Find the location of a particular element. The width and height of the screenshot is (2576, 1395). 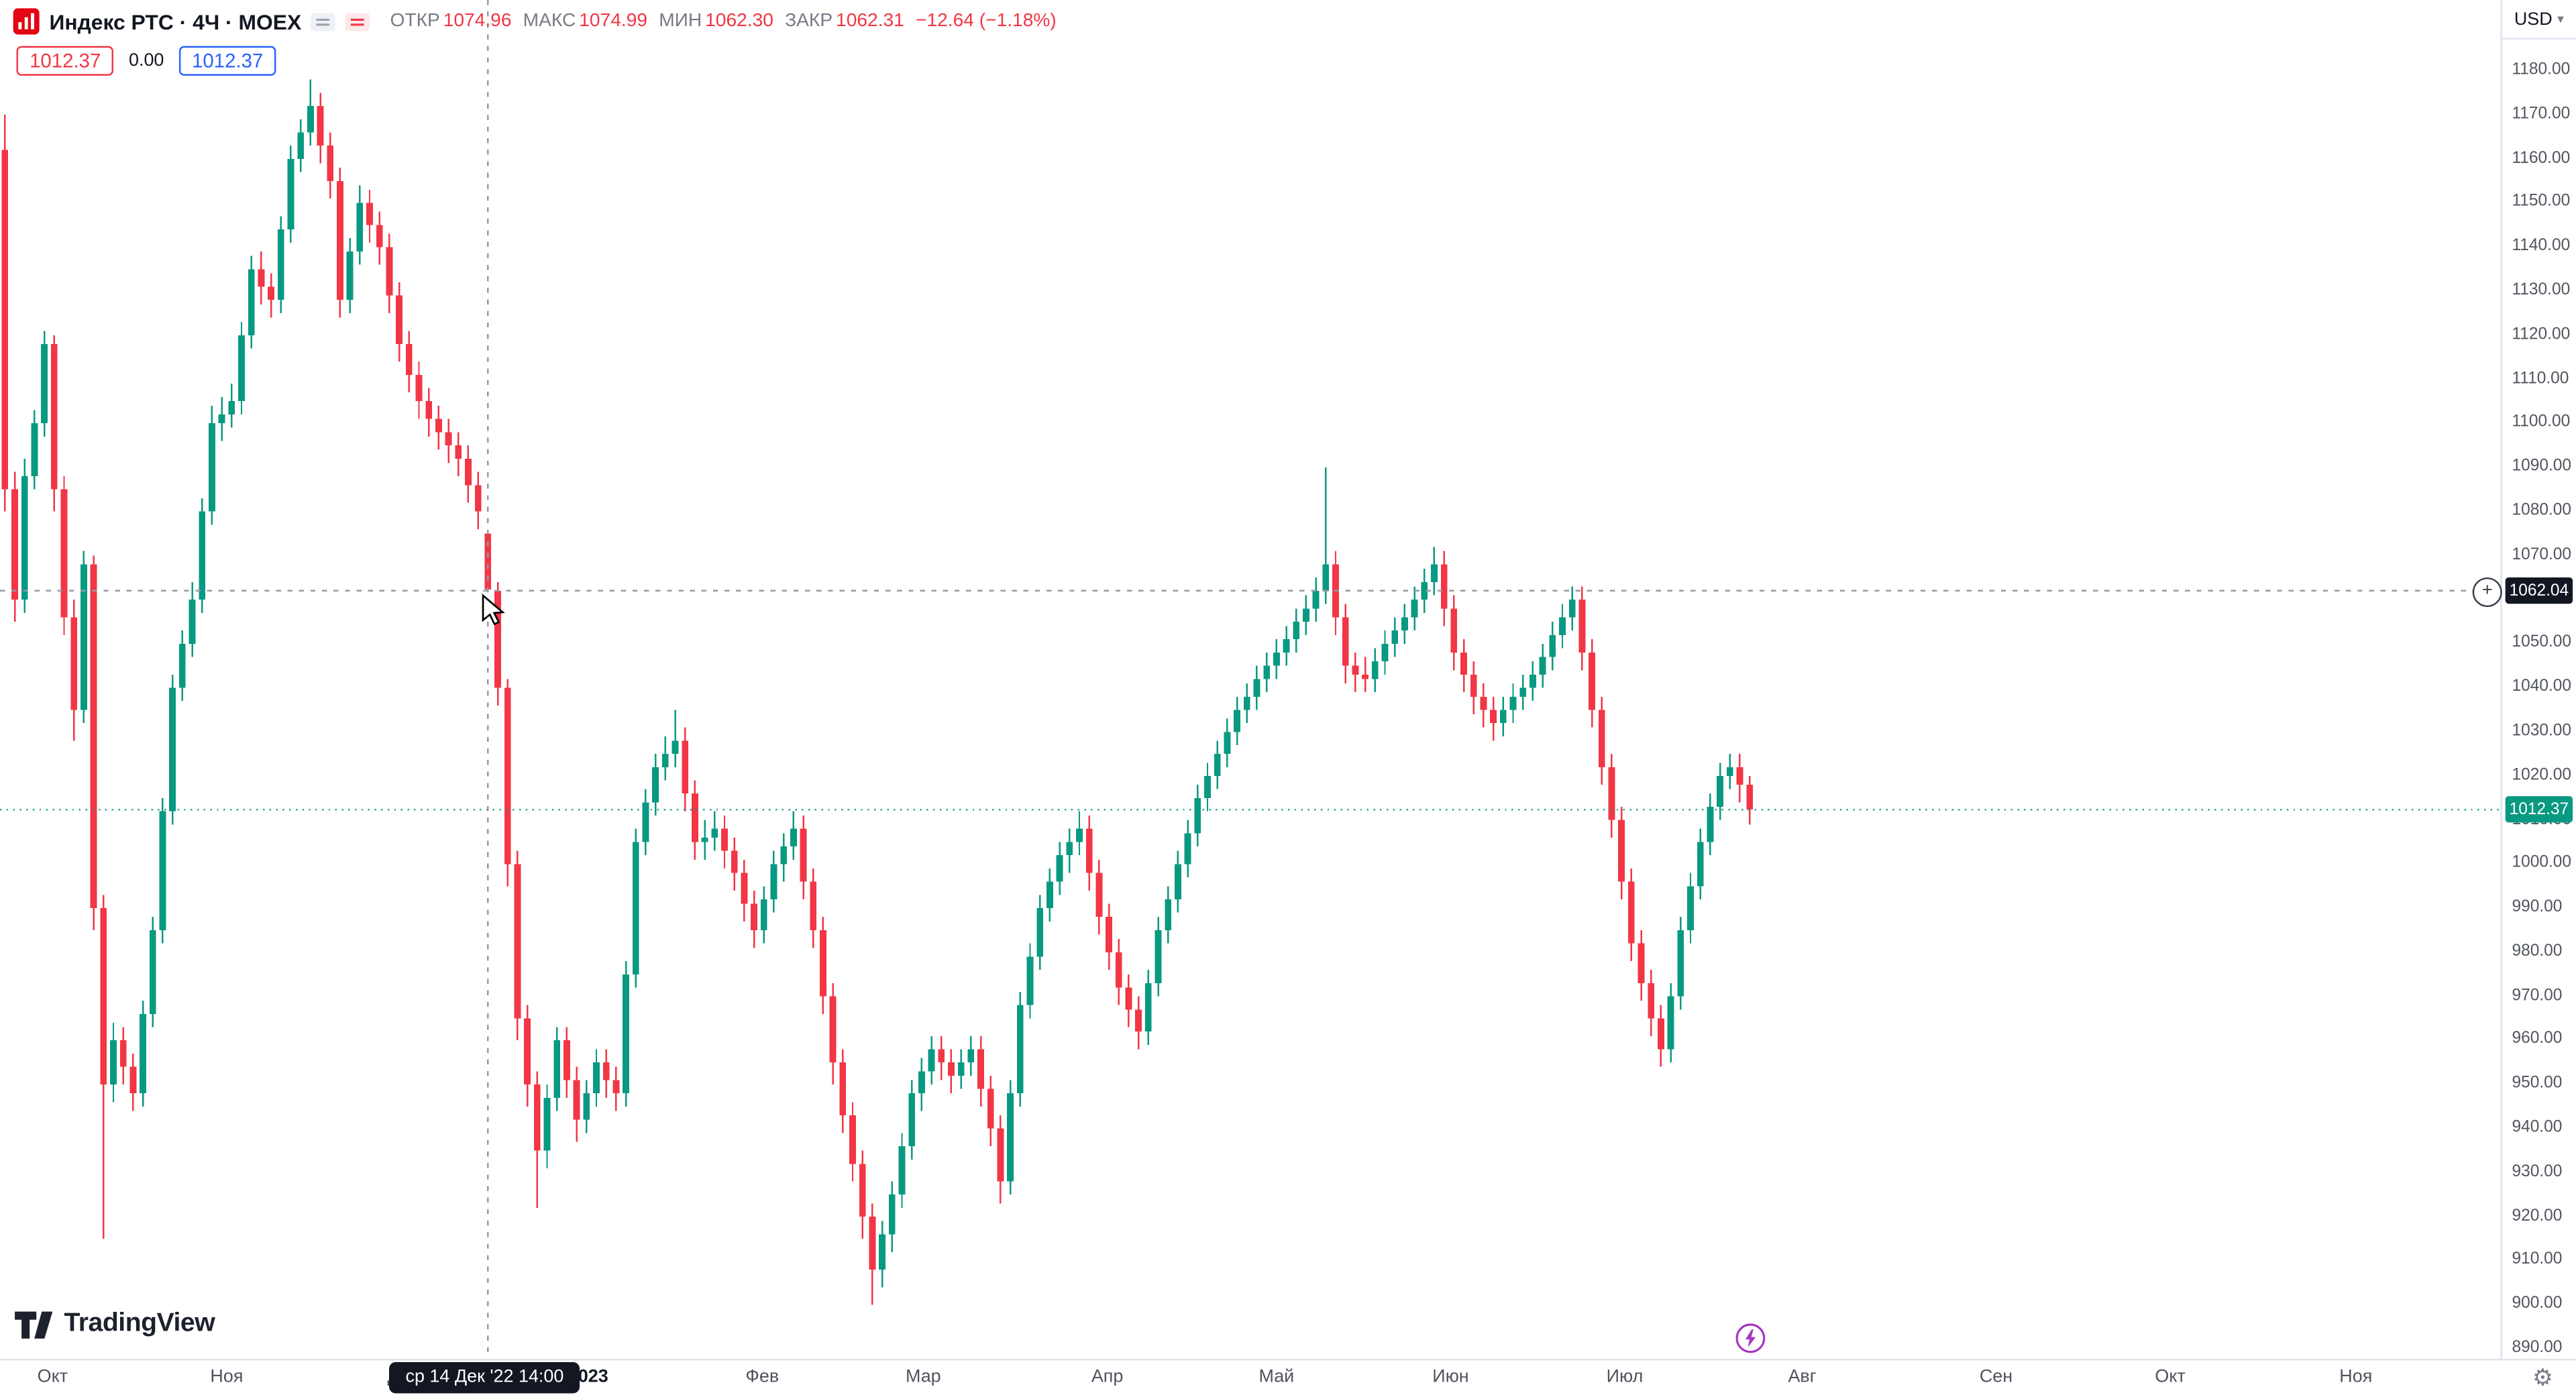

price-tick: 1020.00 is located at coordinates (2542, 775).